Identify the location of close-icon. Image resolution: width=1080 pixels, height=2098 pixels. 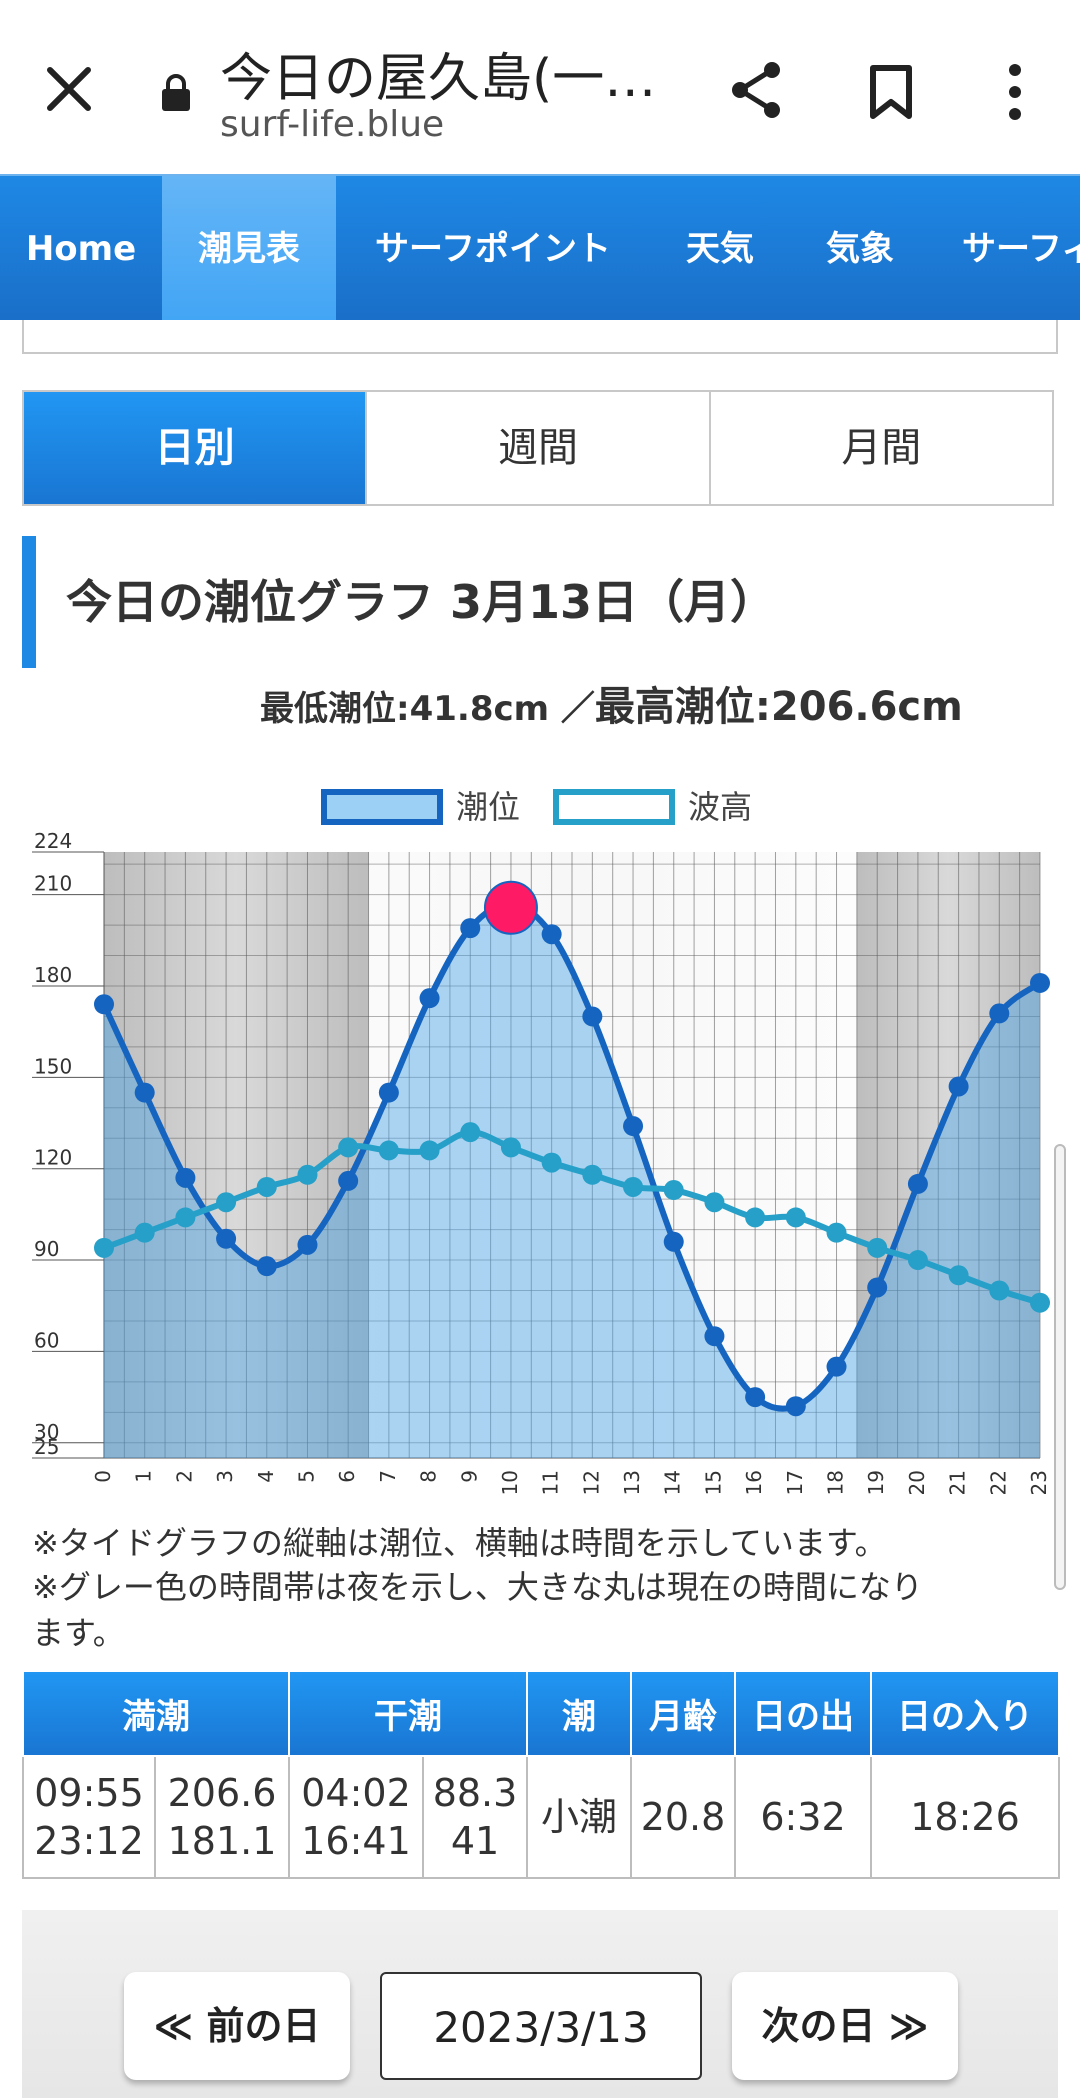
(69, 89).